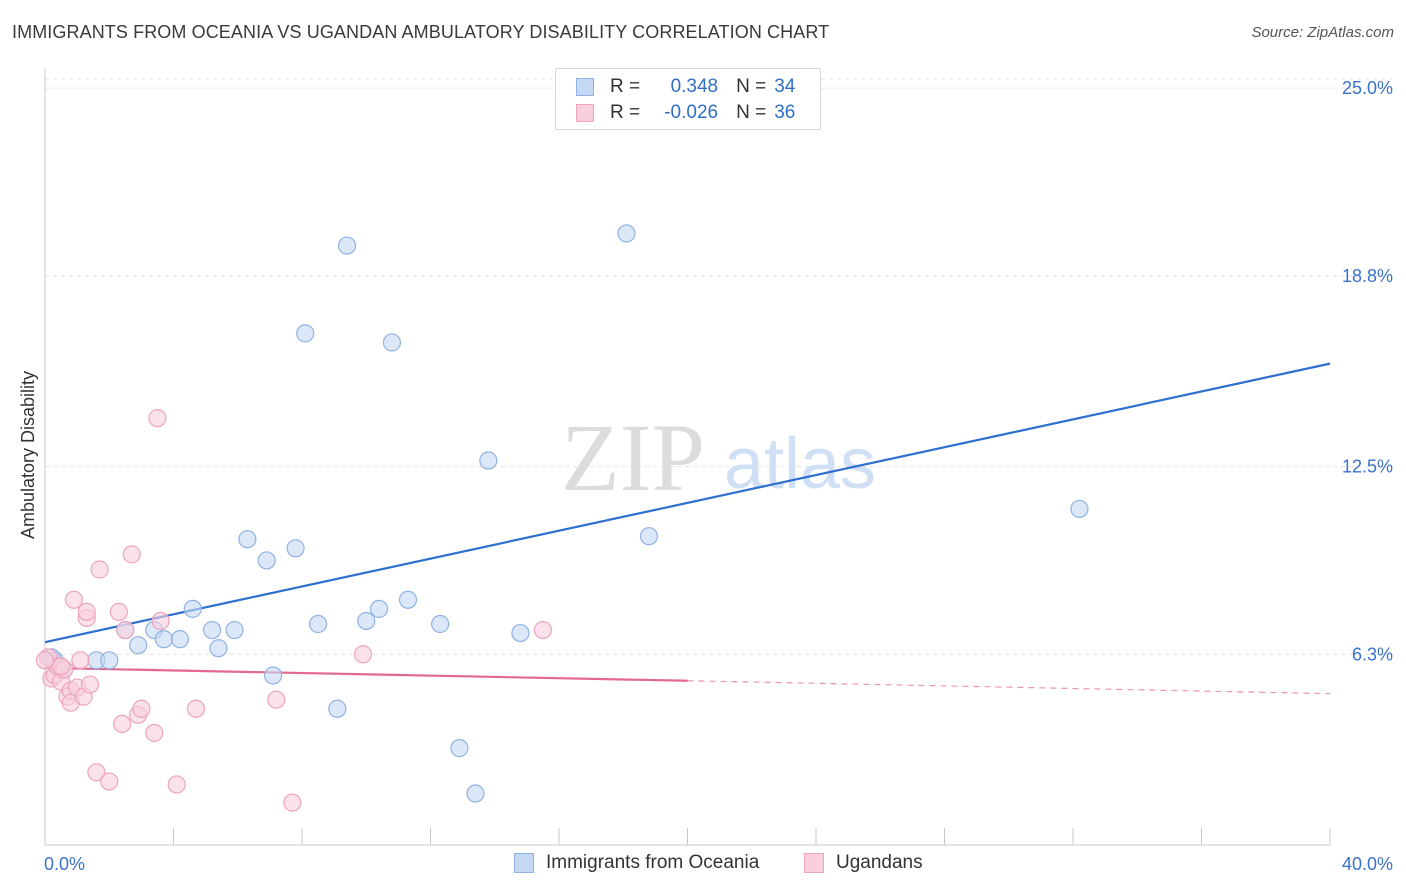 This screenshot has width=1406, height=892. I want to click on ugandan-trend-line-extrapolated, so click(1009, 687).